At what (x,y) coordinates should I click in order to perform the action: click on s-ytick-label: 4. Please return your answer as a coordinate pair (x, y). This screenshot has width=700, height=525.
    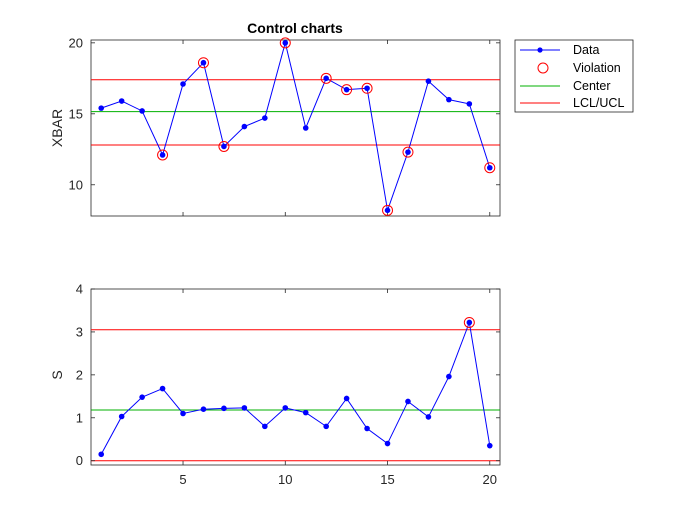
    Looking at the image, I should click on (79, 289).